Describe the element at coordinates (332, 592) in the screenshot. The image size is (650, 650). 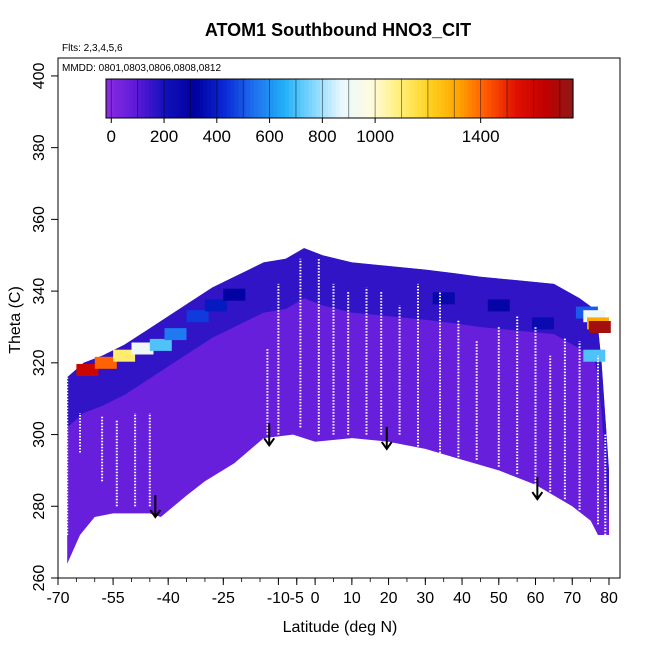
I see `x-axis: -70 -55 -40 -25 -10 -5 0 10 20 30 40 50 60 70 80` at that location.